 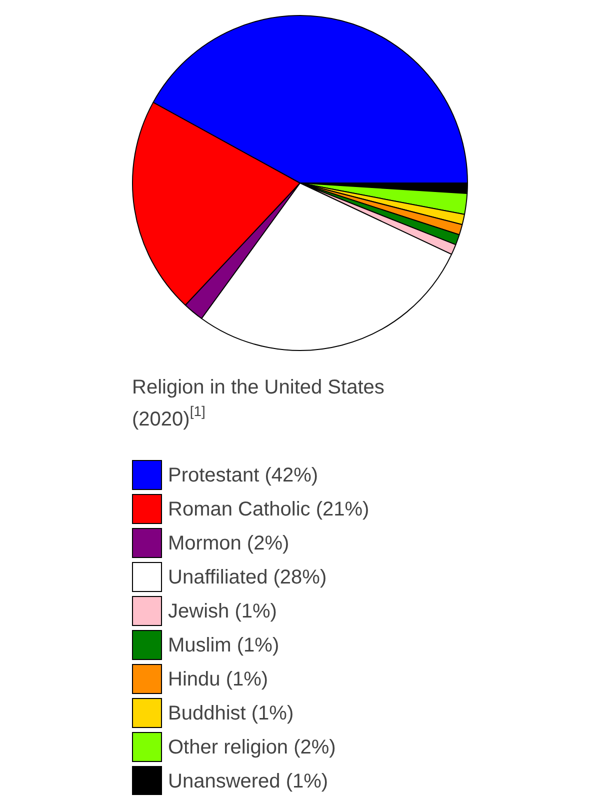 What do you see at coordinates (229, 543) in the screenshot?
I see `legend-label: Mormon (2%)` at bounding box center [229, 543].